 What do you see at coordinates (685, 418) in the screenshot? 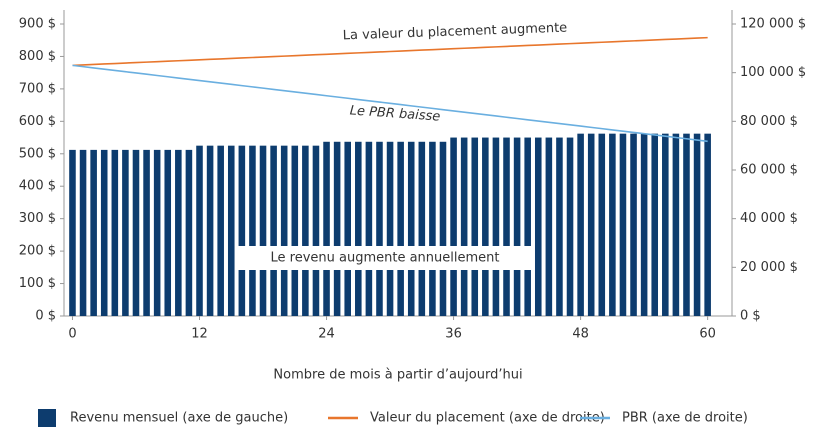
I see `legend-label: PBR (axe de droite)` at bounding box center [685, 418].